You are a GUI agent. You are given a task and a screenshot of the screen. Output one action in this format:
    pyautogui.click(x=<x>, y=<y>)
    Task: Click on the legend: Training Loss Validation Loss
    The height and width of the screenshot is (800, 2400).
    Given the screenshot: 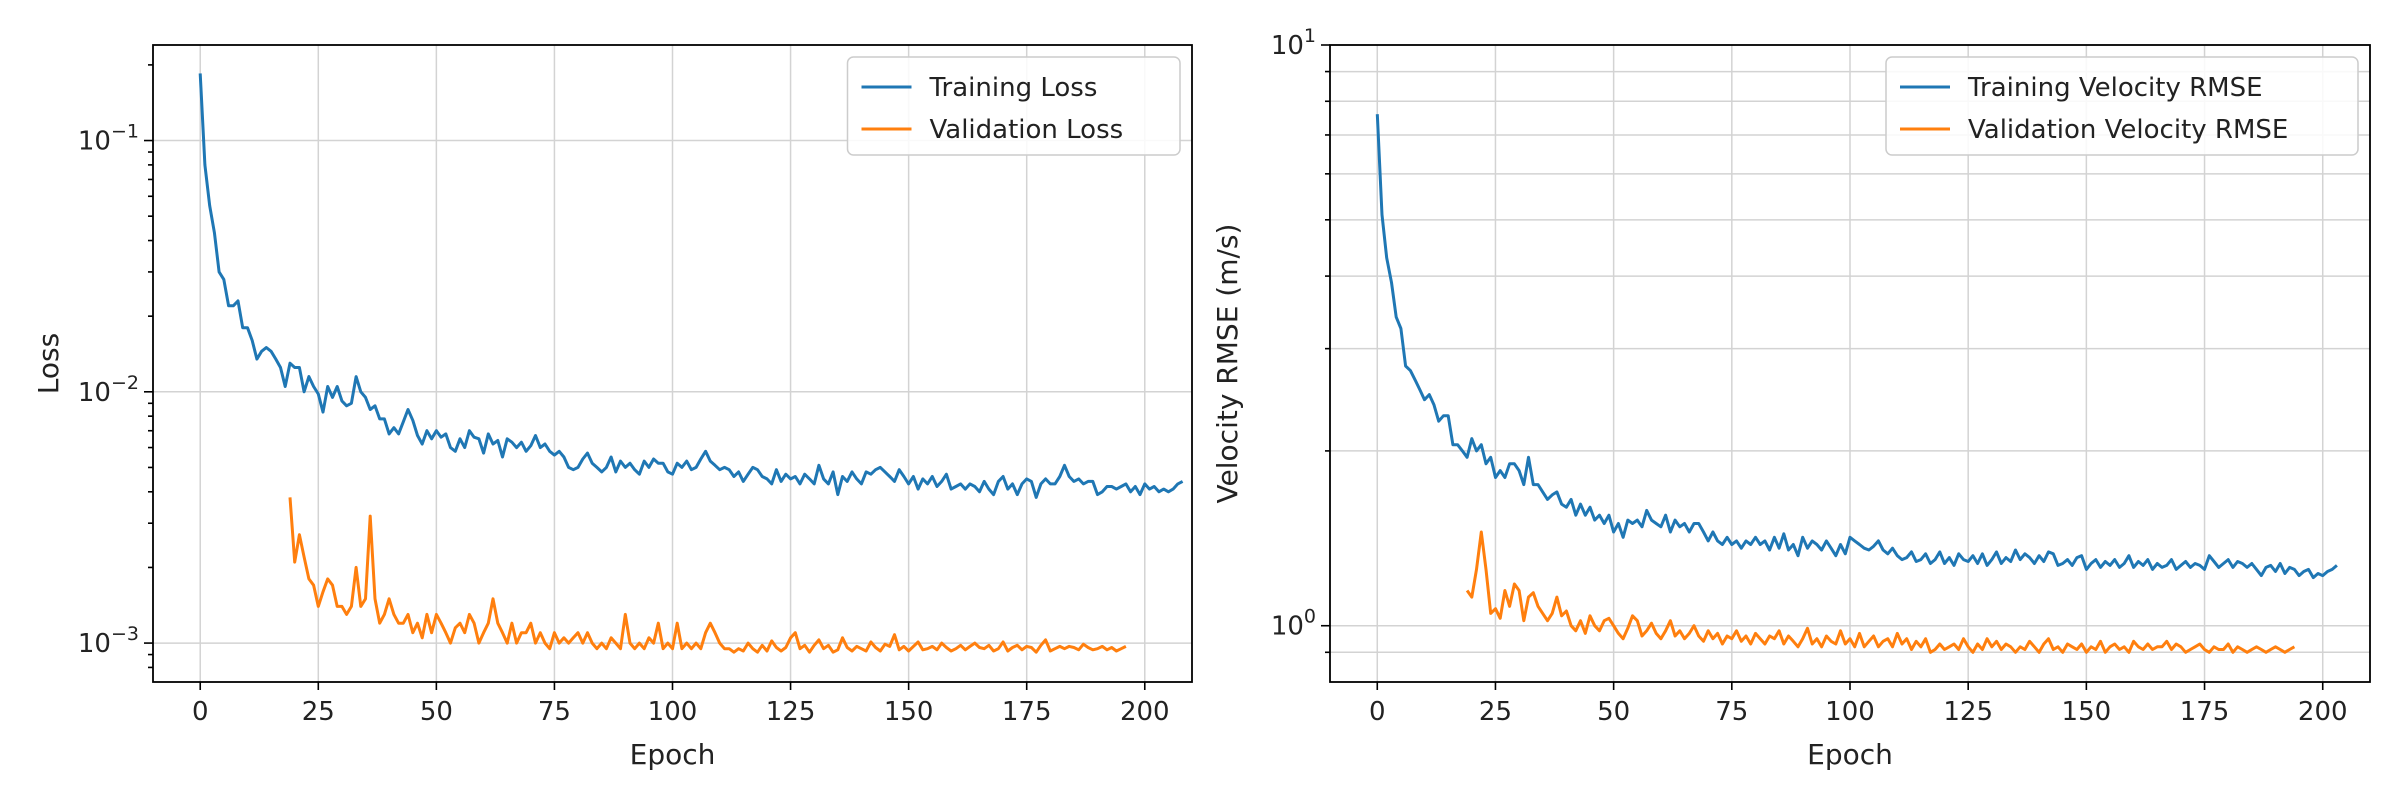 What is the action you would take?
    pyautogui.click(x=1013, y=106)
    